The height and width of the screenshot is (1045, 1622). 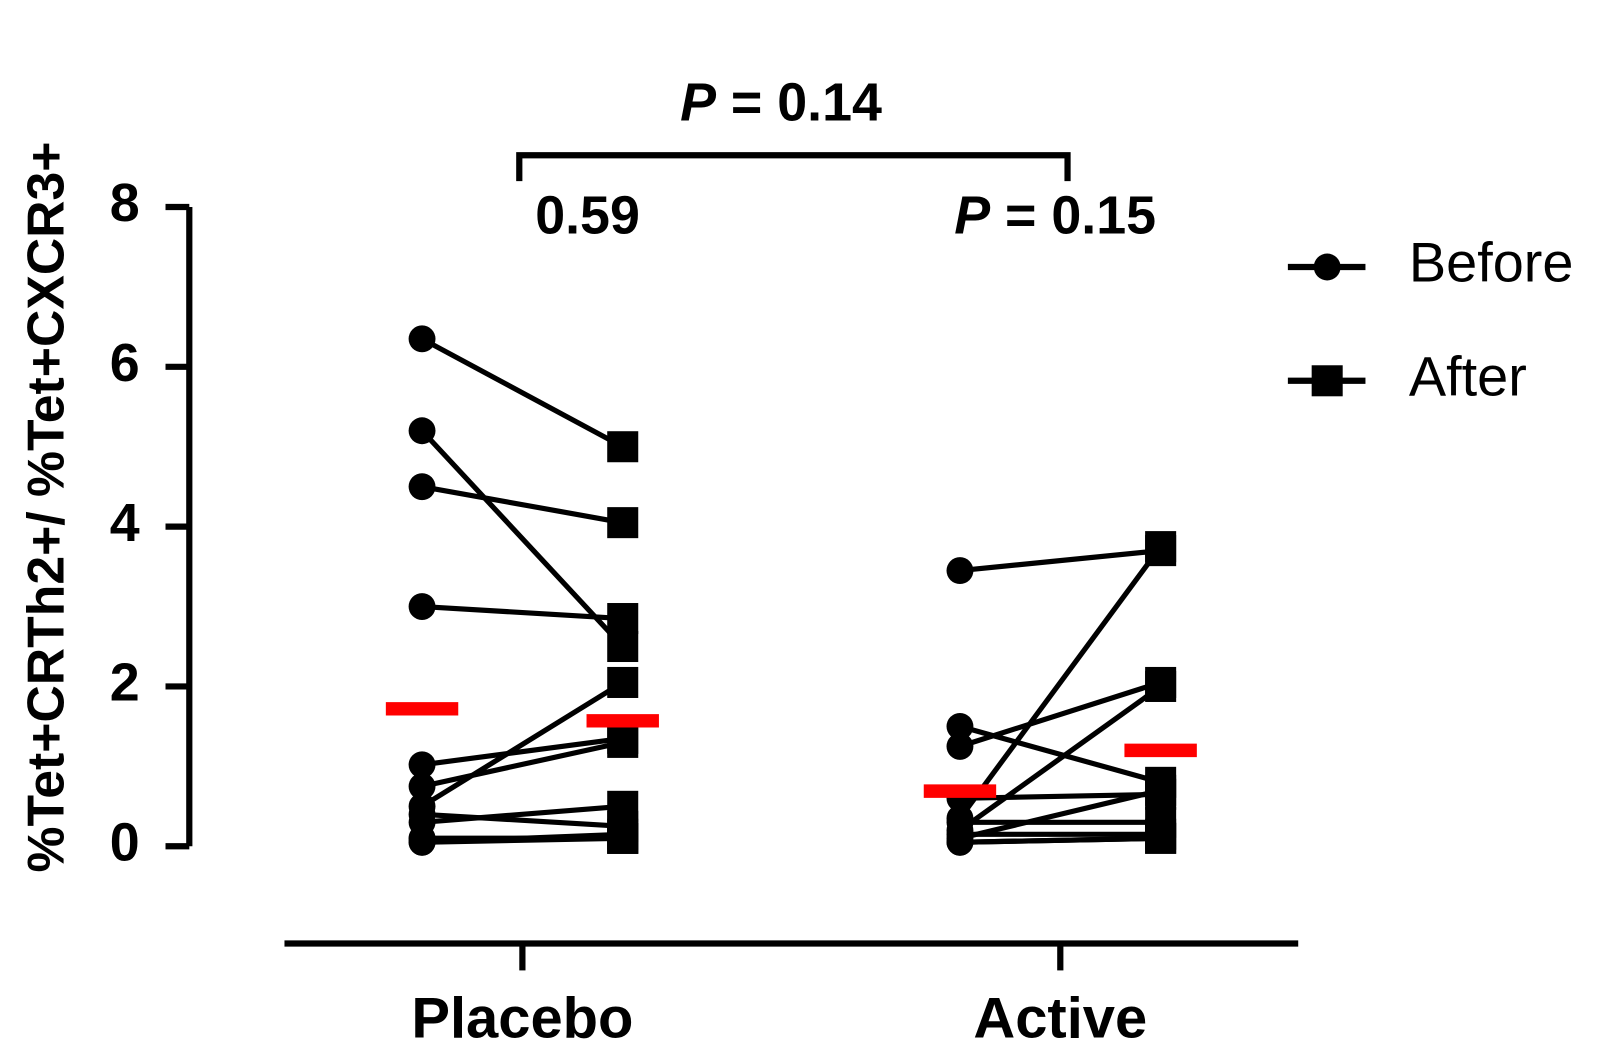 I want to click on x-tick-label: Active, so click(x=1060, y=1015).